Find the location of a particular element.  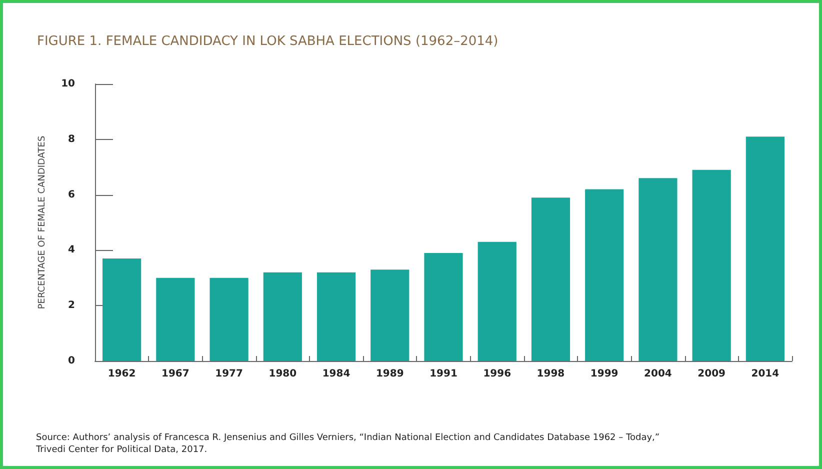

x-tick-label: 2009 is located at coordinates (712, 374).